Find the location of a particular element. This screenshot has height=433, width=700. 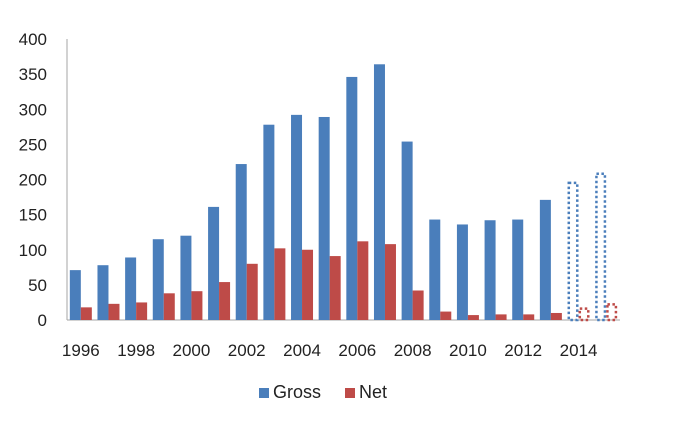

y-tick-label: 50 is located at coordinates (37, 285).